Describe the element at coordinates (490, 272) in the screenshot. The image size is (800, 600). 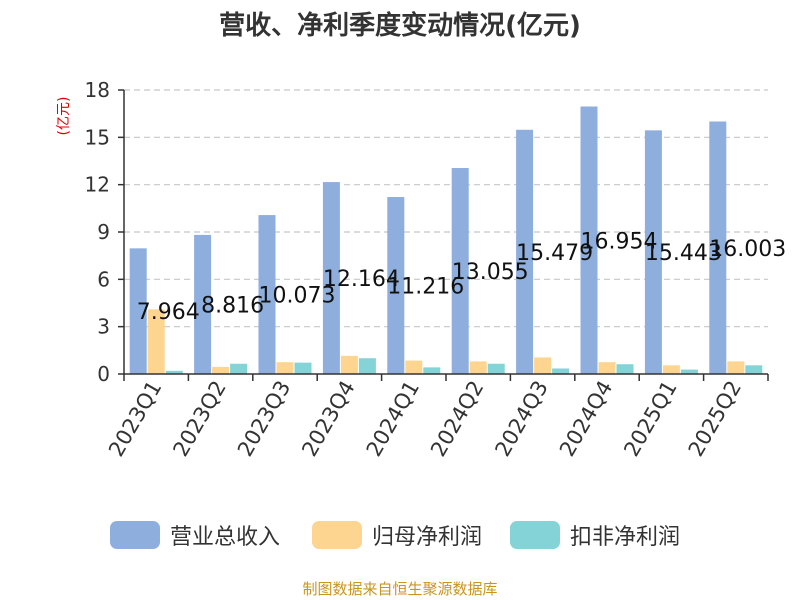
I see `data-label: 13.055` at that location.